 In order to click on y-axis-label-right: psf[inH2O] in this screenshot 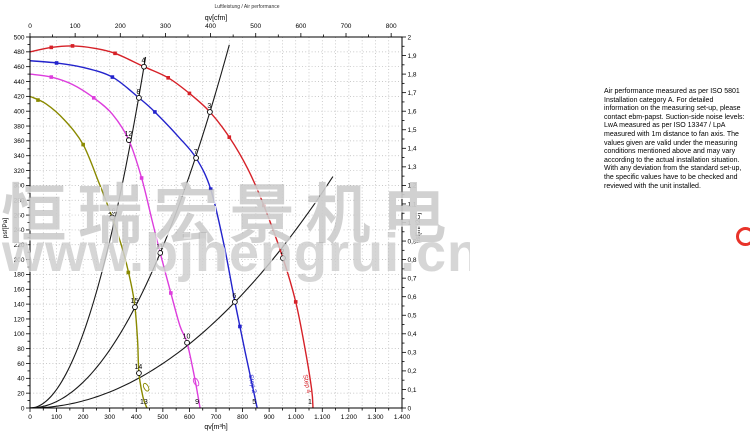, I will do `click(418, 227)`.